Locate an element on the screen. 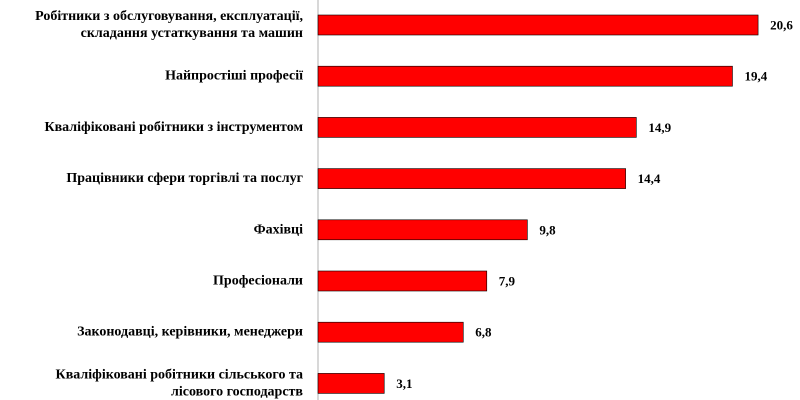 The image size is (800, 400). category-label-line: лісового господарств is located at coordinates (237, 391).